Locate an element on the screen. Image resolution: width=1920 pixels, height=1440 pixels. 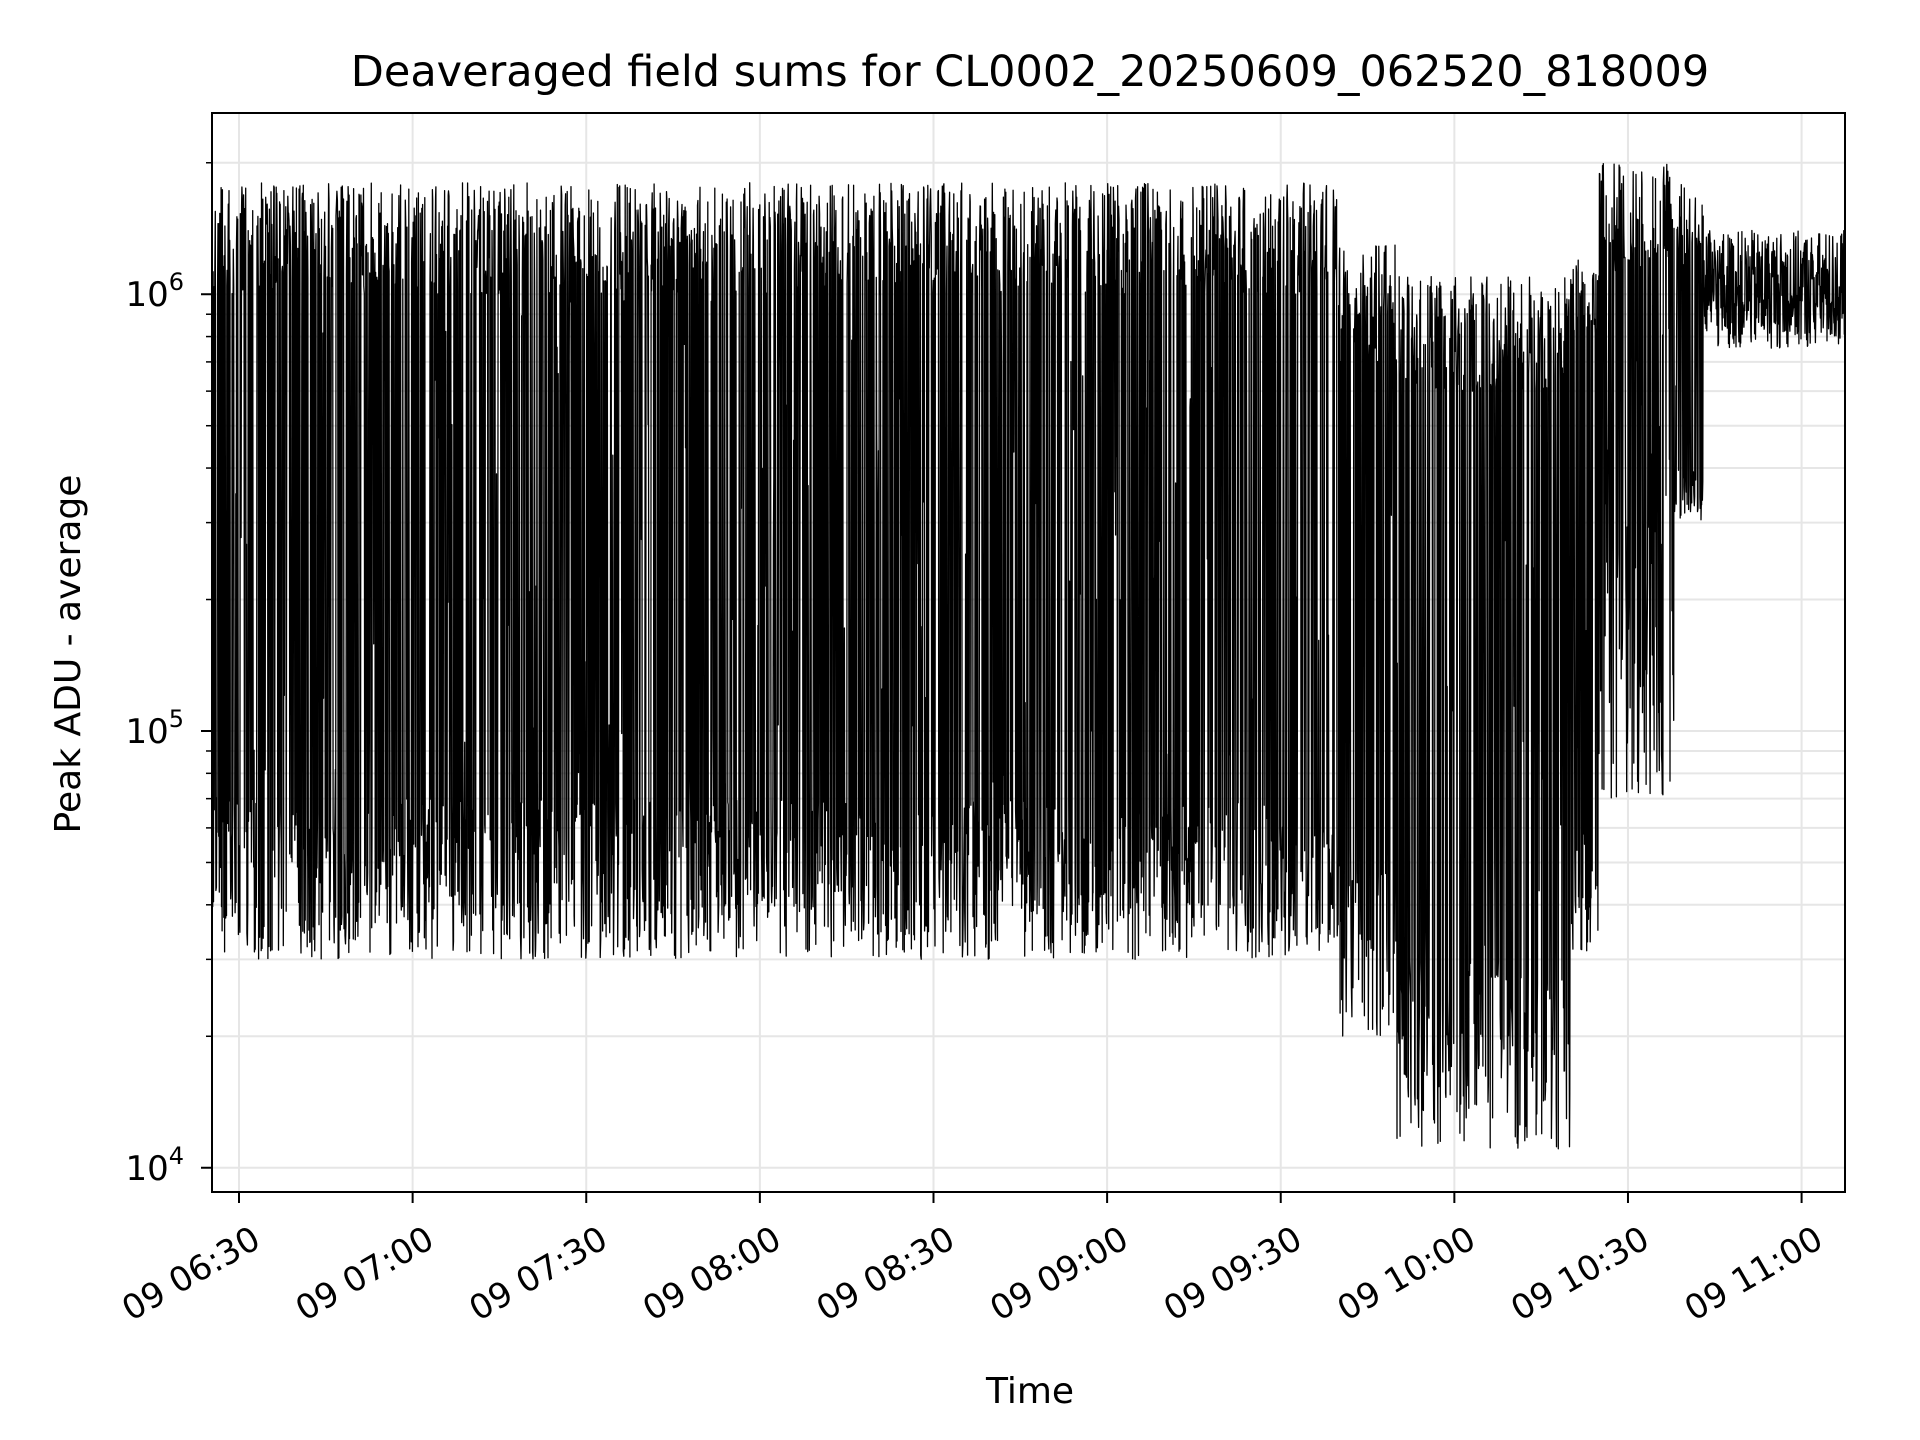
y-tick-exponent: 6 is located at coordinates (176, 282).